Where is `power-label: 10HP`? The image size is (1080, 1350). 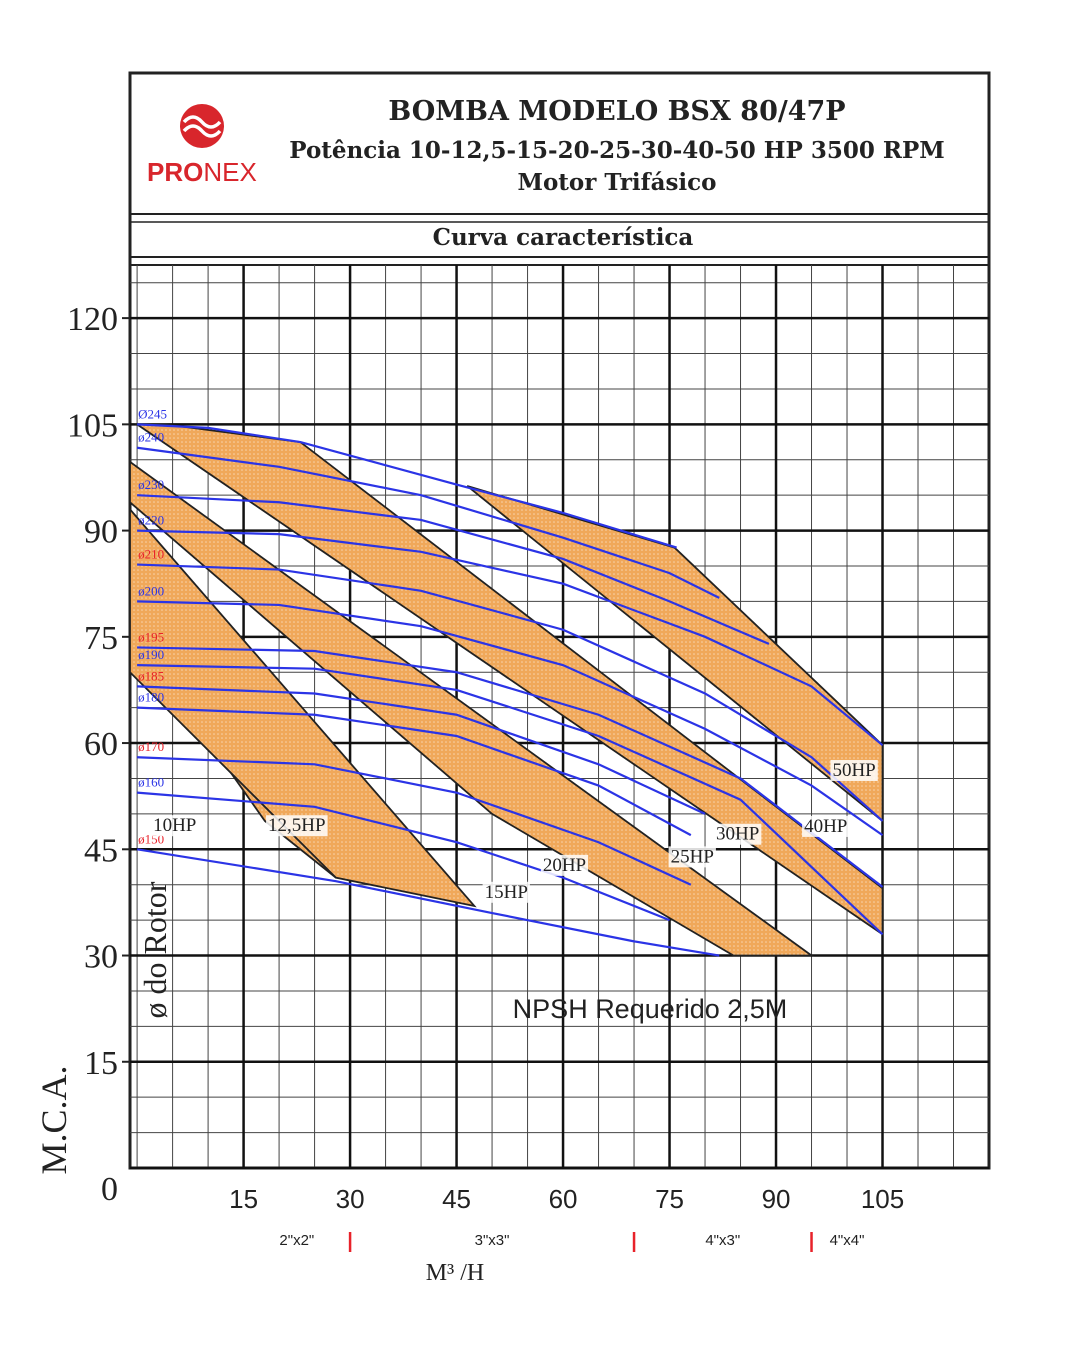 power-label: 10HP is located at coordinates (174, 825).